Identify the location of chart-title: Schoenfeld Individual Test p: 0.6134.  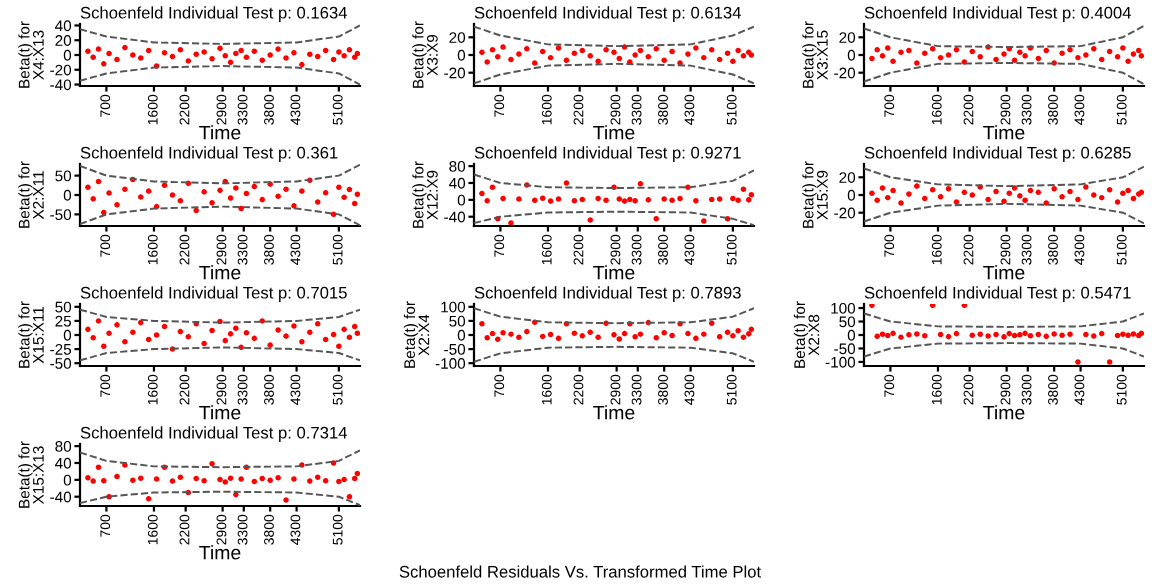
(607, 14).